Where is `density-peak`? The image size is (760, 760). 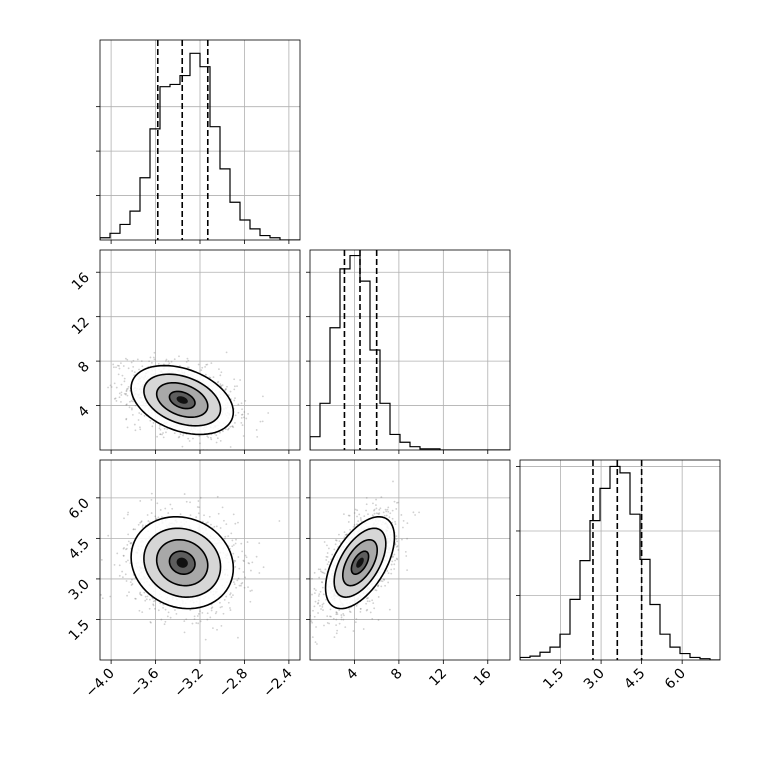
density-peak is located at coordinates (182, 562).